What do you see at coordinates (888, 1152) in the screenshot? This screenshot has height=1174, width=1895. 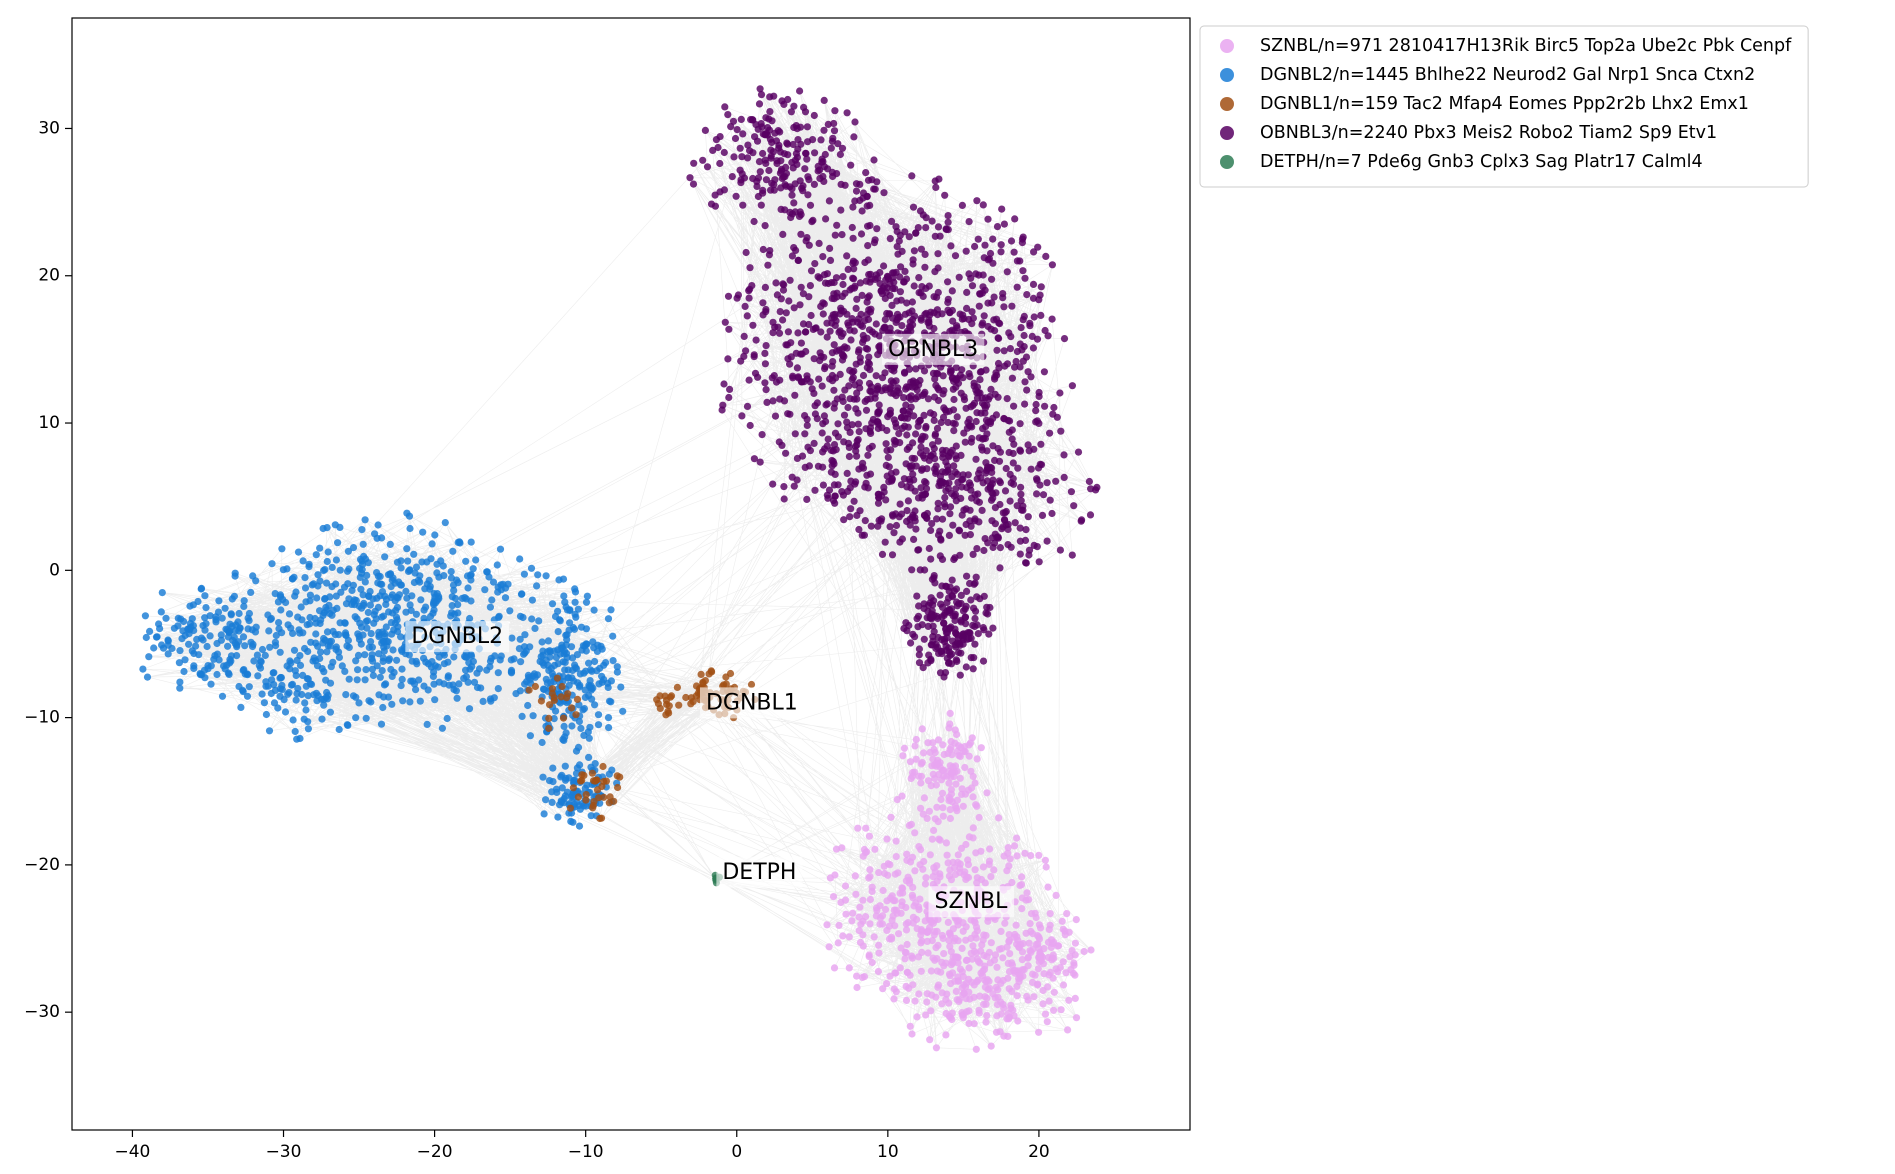 I see `x-tick-label: 10` at bounding box center [888, 1152].